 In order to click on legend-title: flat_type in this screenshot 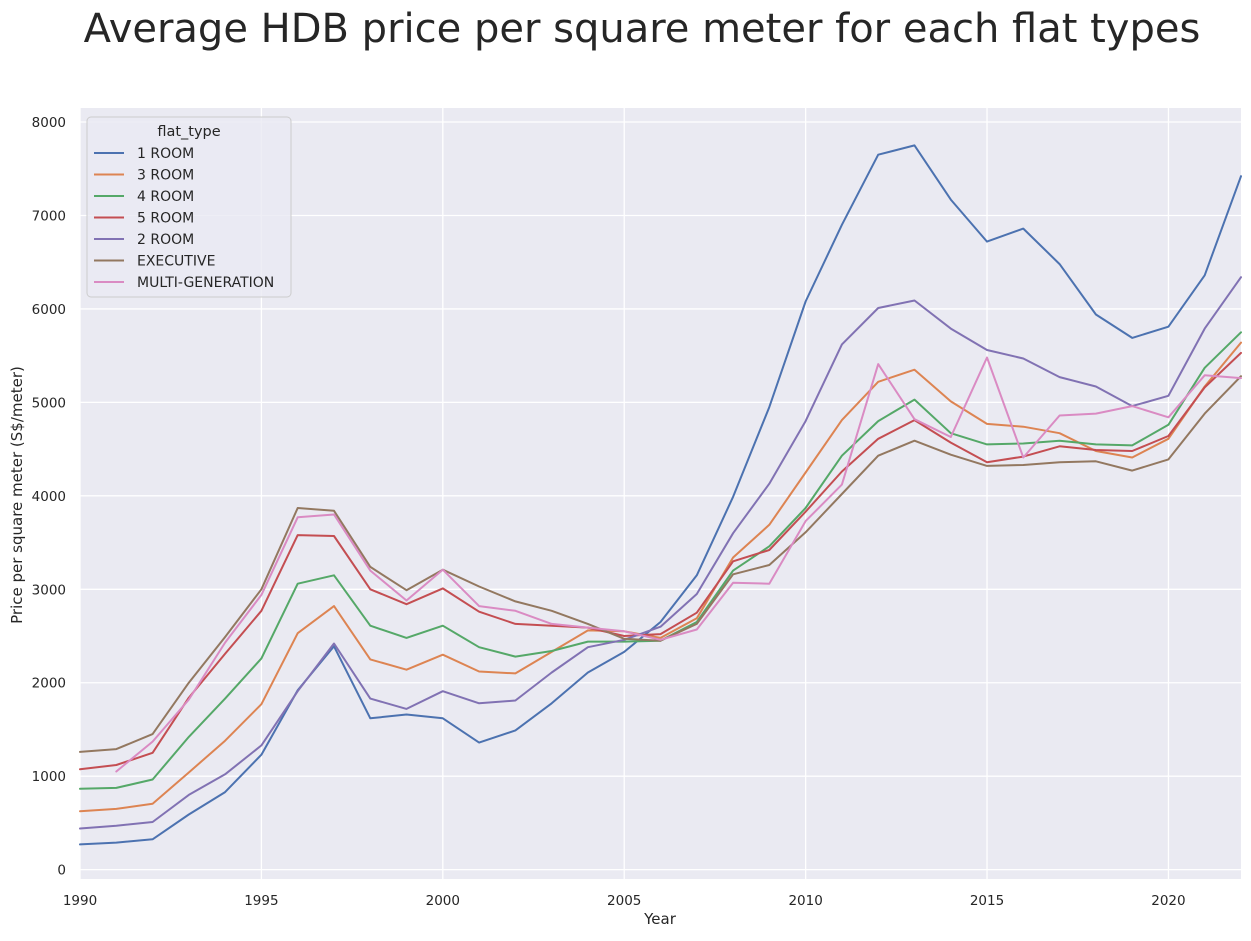, I will do `click(188, 132)`.